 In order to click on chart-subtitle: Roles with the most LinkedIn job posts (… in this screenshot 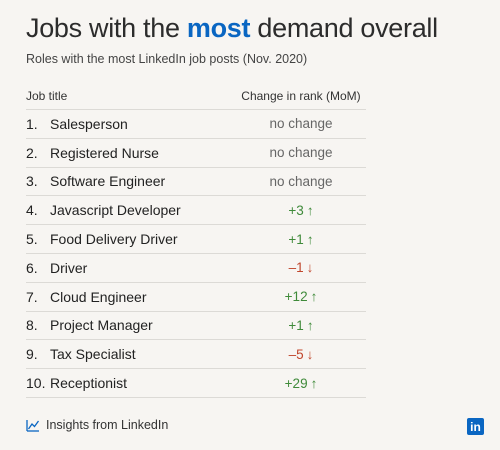, I will do `click(167, 59)`.